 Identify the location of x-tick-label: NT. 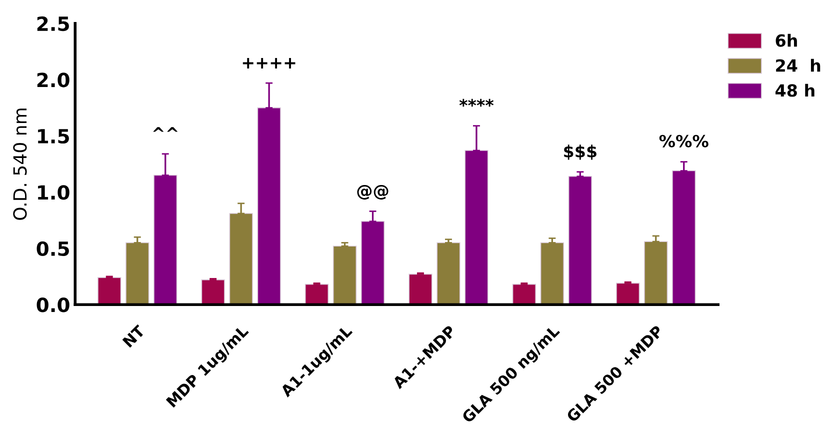
(134, 336).